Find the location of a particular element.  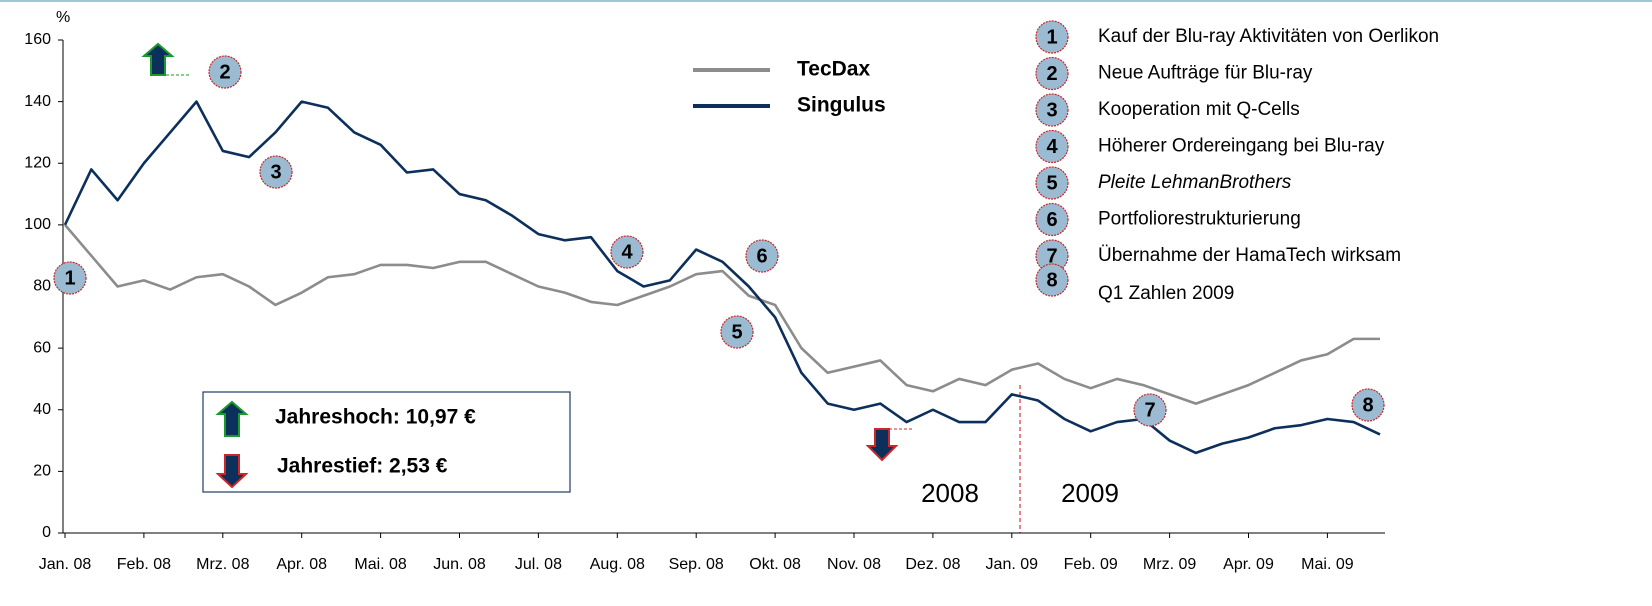

x-tick-label: Apr. 08 is located at coordinates (301, 564).